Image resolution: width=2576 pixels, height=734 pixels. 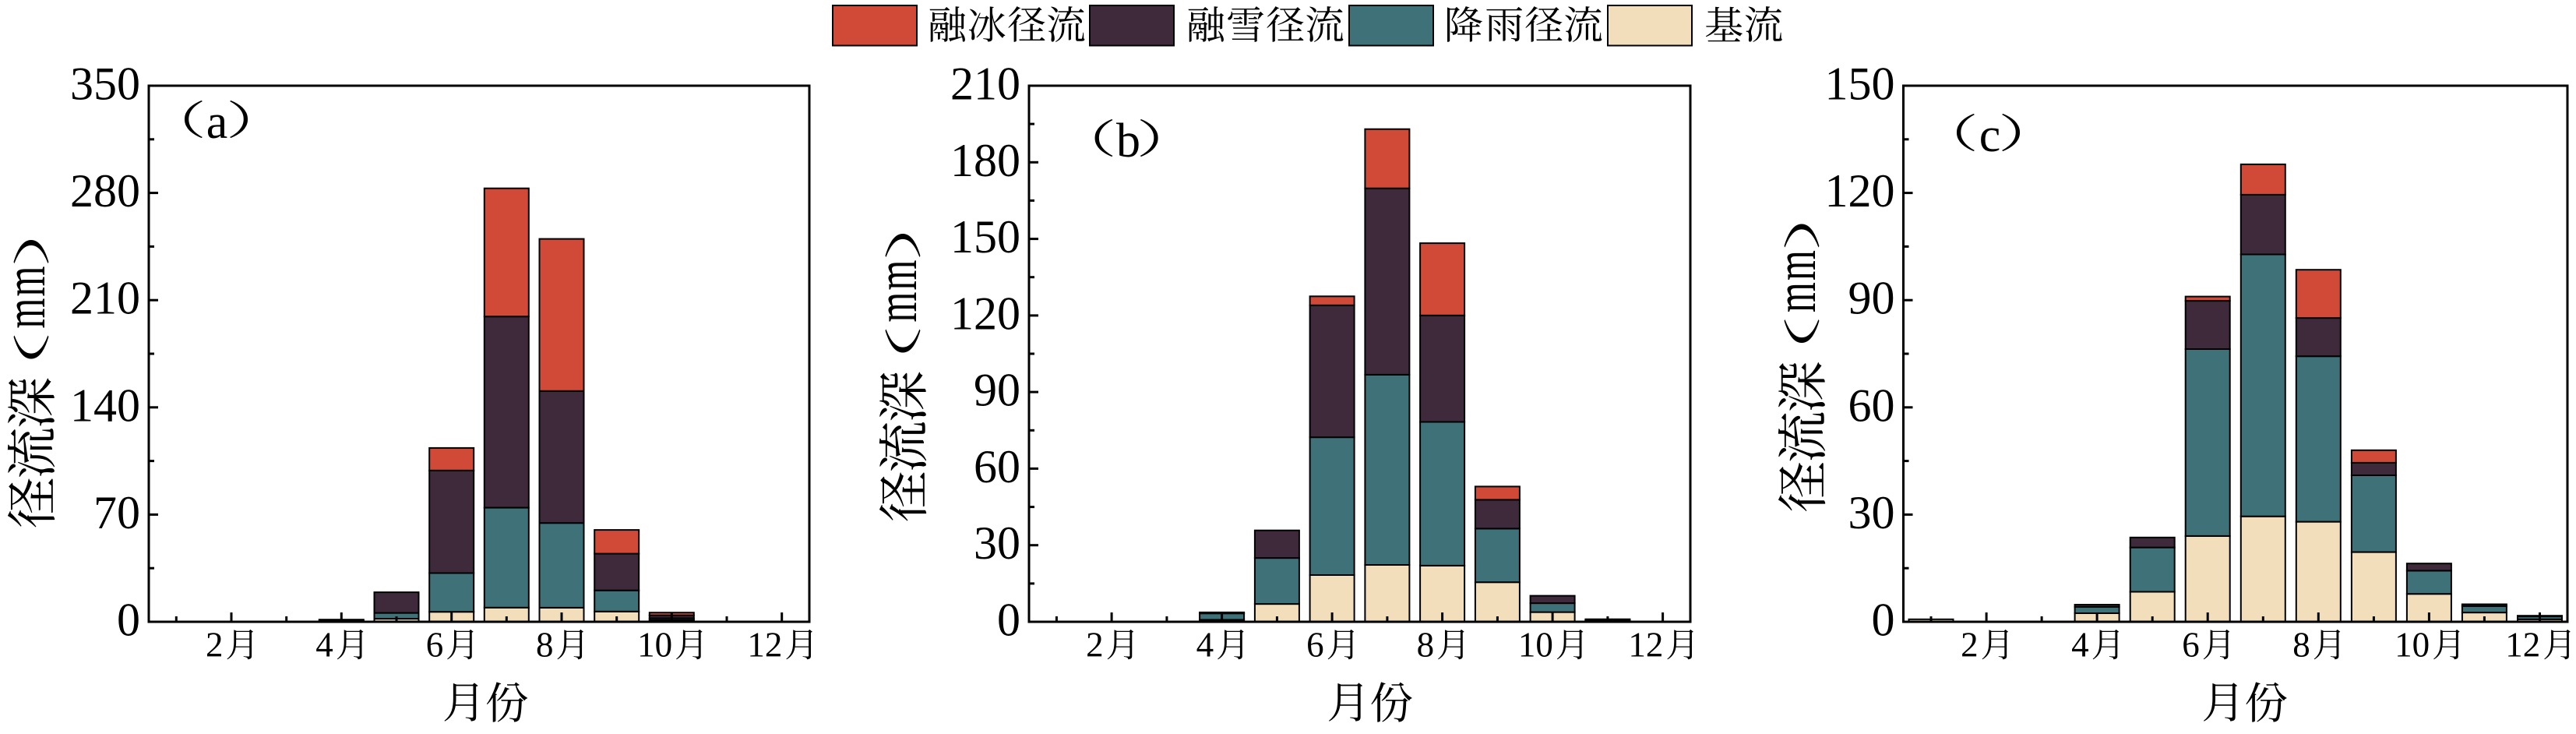 What do you see at coordinates (105, 84) in the screenshot?
I see `svg-text: 350` at bounding box center [105, 84].